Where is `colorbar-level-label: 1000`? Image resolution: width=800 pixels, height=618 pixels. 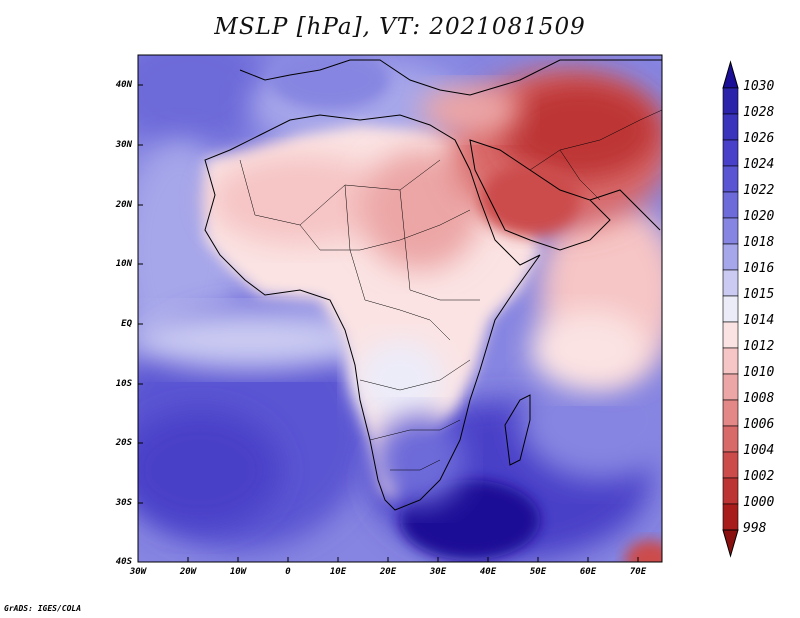 colorbar-level-label: 1000 is located at coordinates (759, 502).